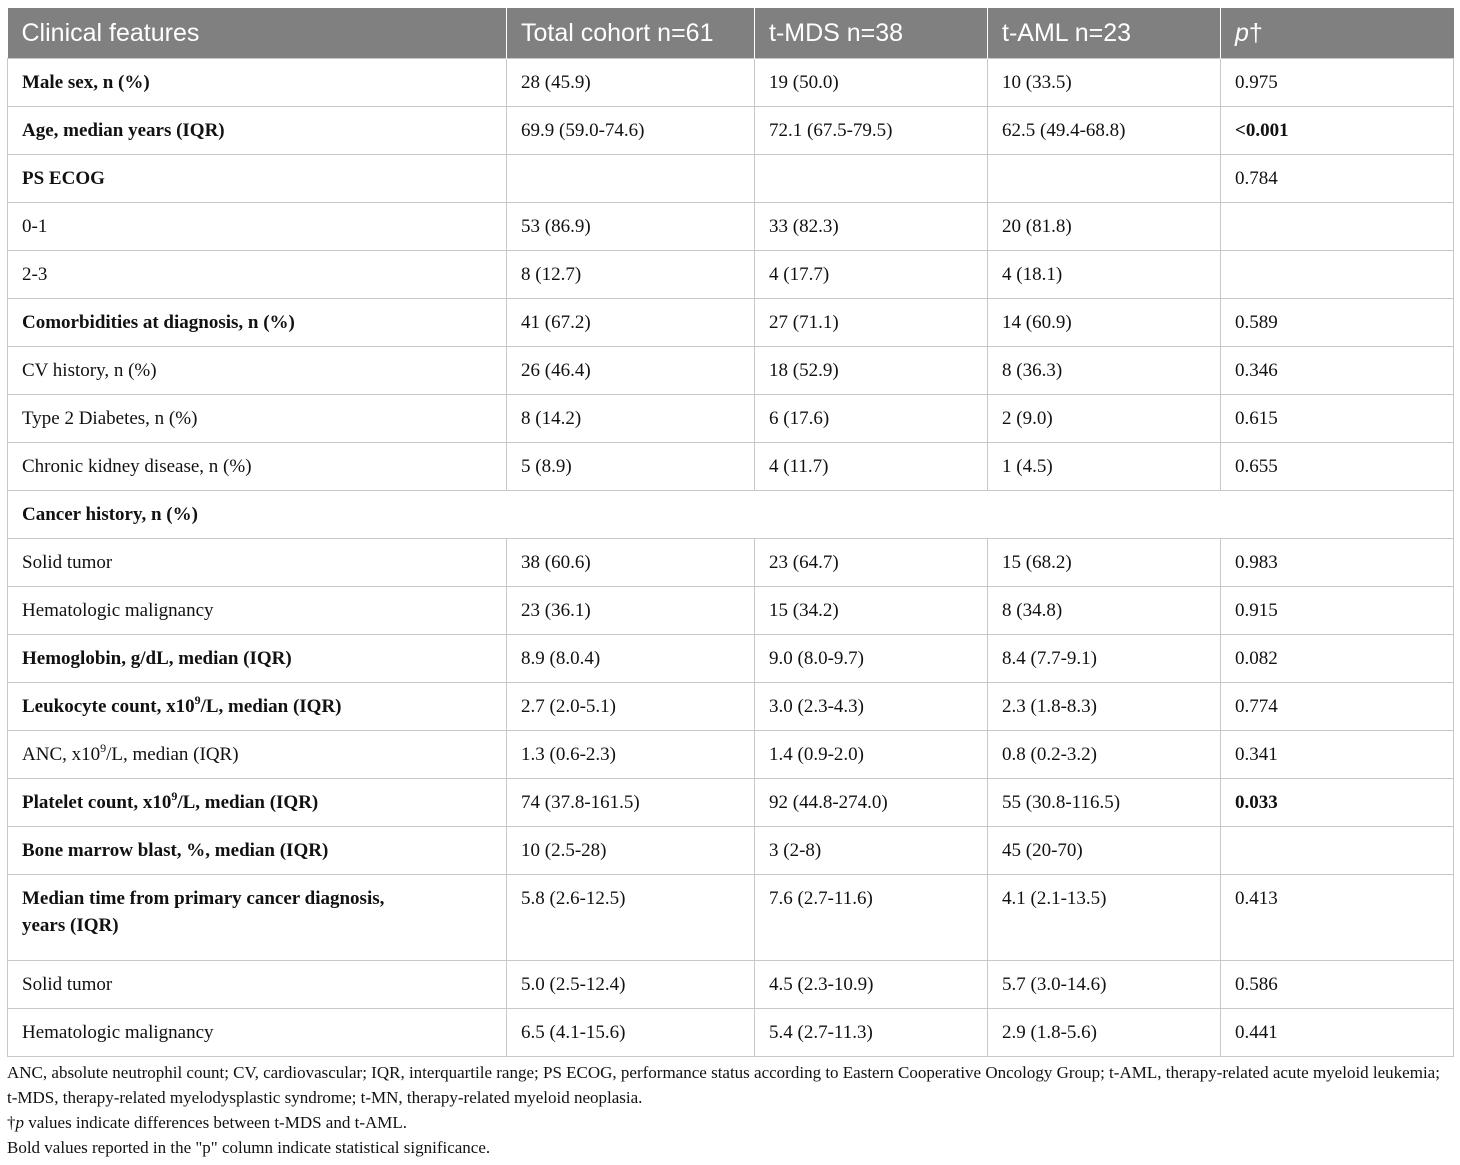 The image size is (1460, 1165). I want to click on cell-p-significant: <0.001, so click(1337, 130).